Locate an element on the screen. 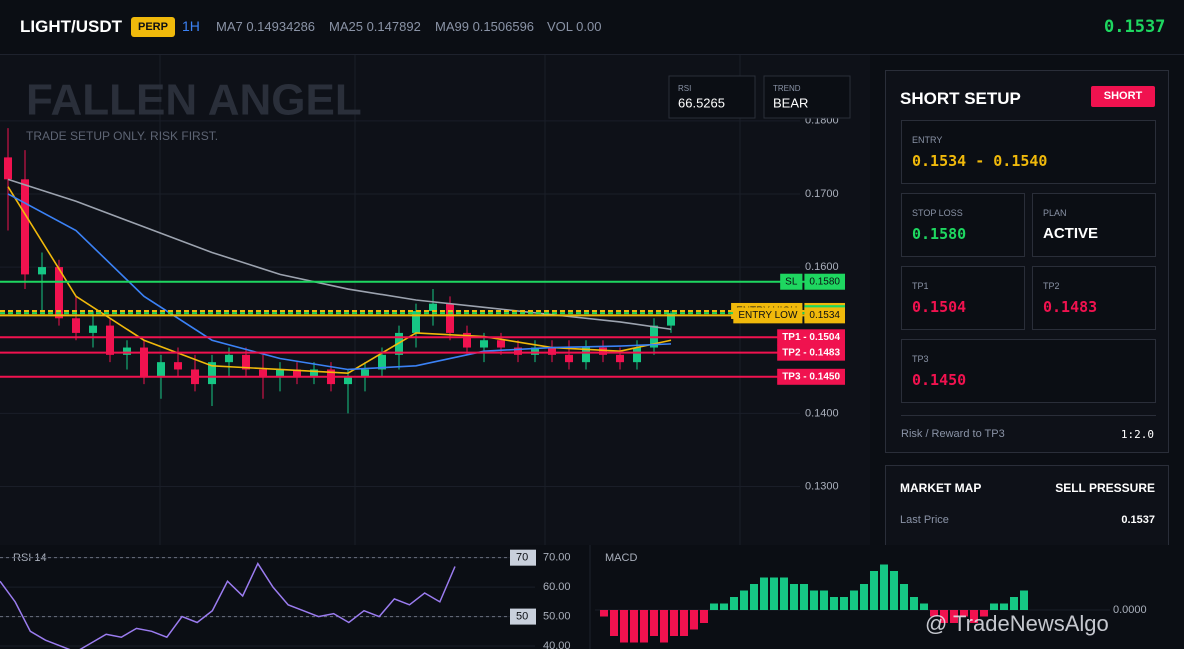 The width and height of the screenshot is (1184, 649). market-status: SELL PRESSURE is located at coordinates (1105, 488).